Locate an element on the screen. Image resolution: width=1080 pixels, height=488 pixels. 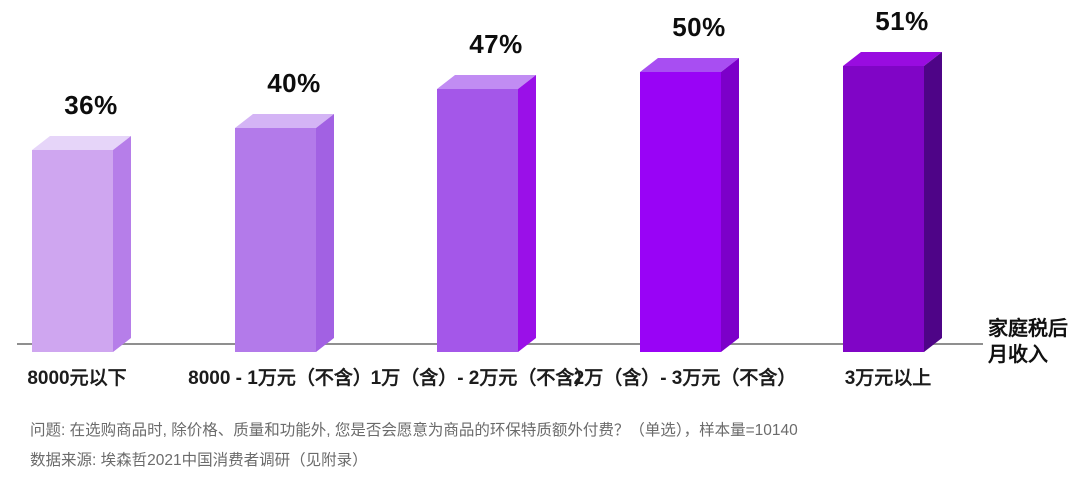
bar-value-label: 47% is located at coordinates (496, 44).